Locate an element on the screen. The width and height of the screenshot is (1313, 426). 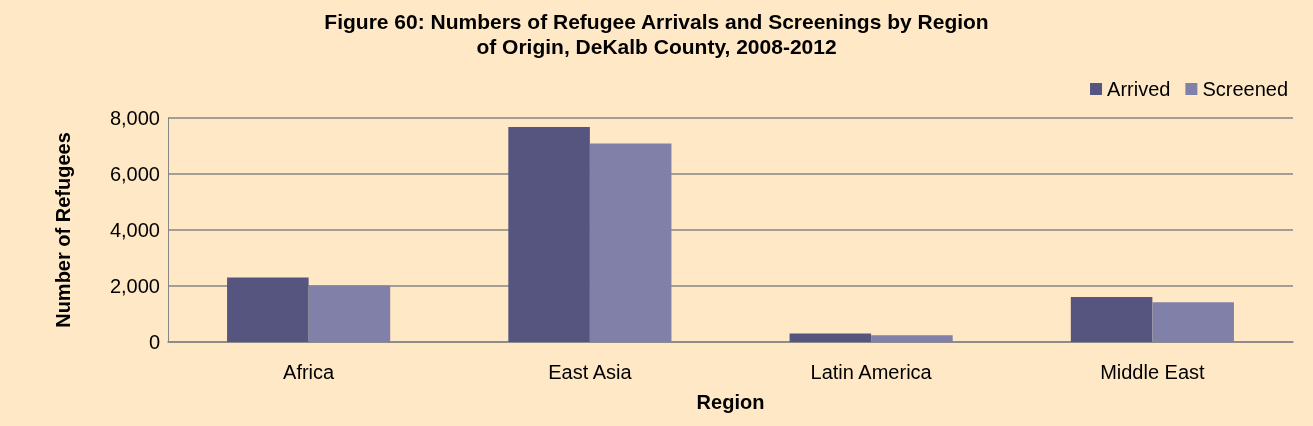
y-tick-label: 4,000 is located at coordinates (134, 230).